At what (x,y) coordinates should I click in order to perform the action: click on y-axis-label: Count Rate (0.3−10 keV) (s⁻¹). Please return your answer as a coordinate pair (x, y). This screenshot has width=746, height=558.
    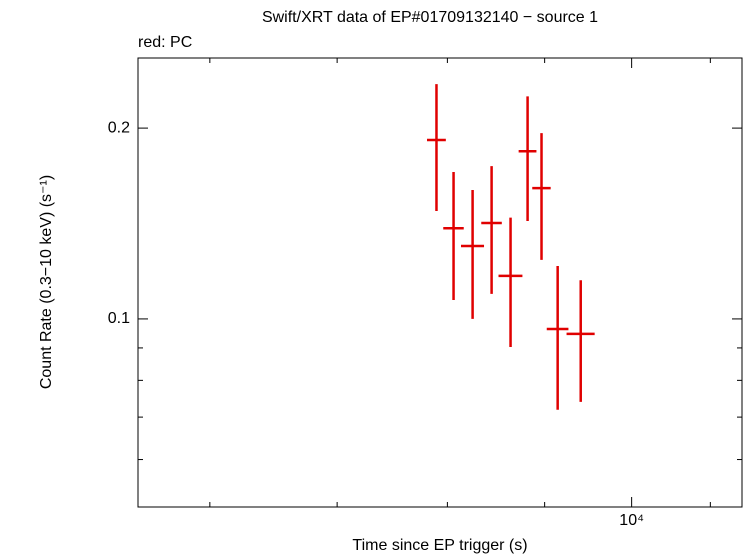
    Looking at the image, I should click on (46, 282).